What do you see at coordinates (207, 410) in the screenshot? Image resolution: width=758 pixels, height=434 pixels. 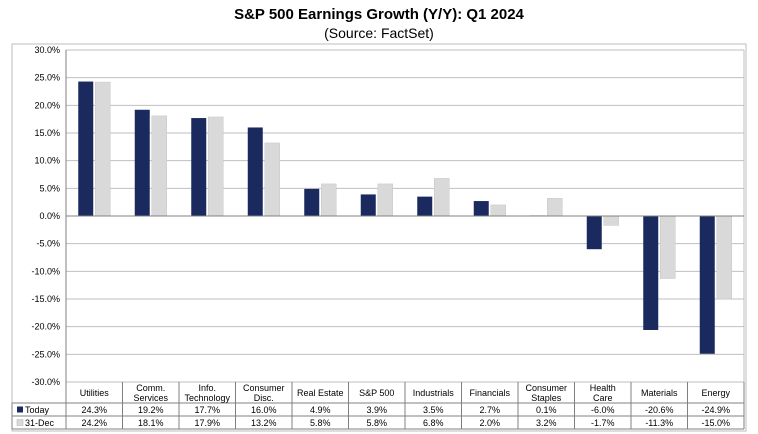 I see `data-label: 17.7%` at bounding box center [207, 410].